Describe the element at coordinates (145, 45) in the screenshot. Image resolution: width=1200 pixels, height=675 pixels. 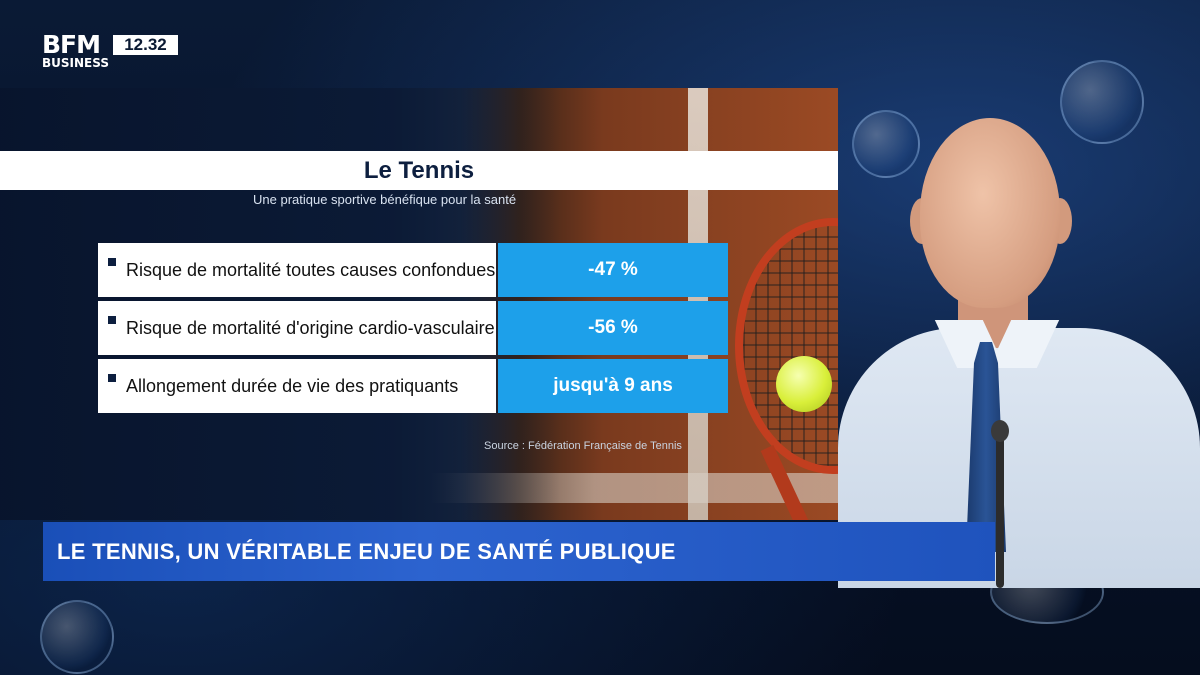
I see `clock-badge: 12.32` at that location.